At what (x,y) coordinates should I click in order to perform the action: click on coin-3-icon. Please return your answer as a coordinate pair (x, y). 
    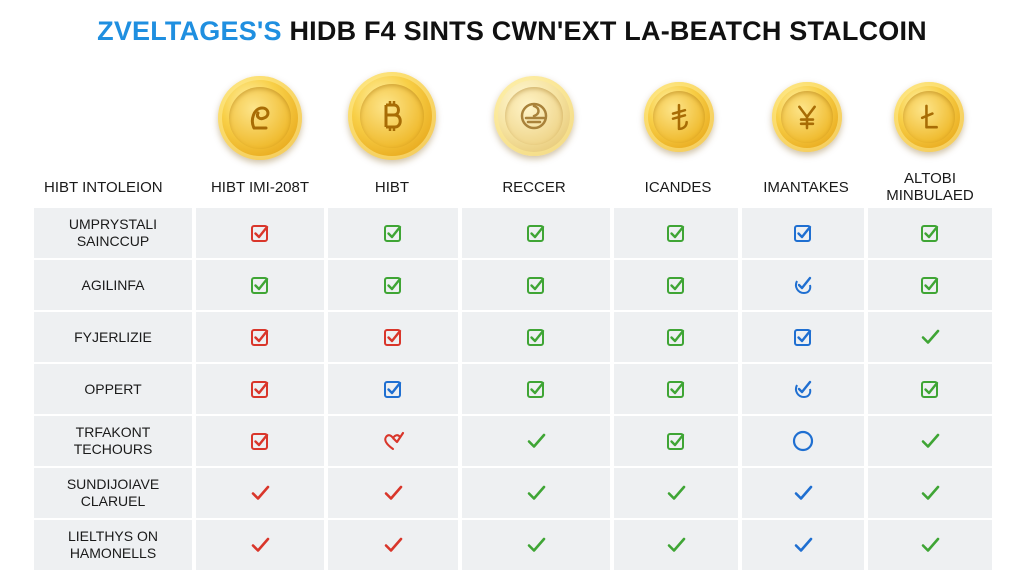
    Looking at the image, I should click on (534, 116).